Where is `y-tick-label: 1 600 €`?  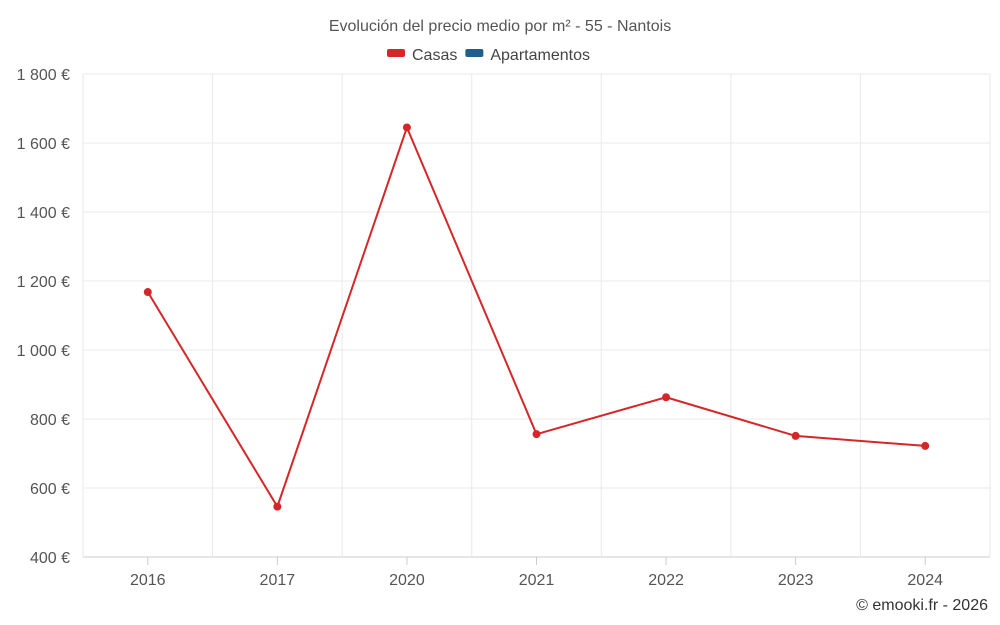 y-tick-label: 1 600 € is located at coordinates (43, 144).